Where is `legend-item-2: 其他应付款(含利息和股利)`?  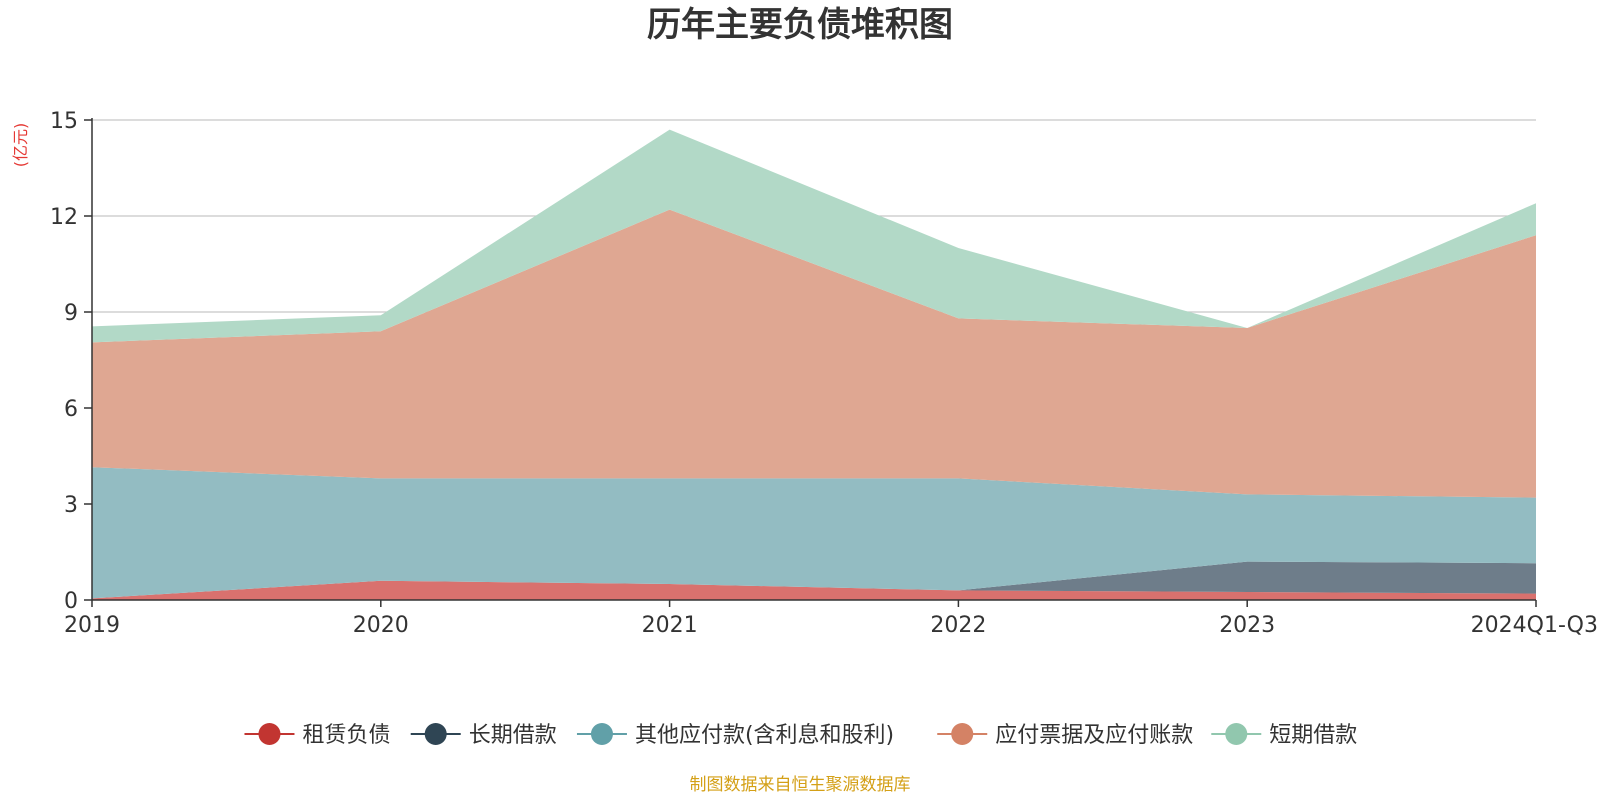 legend-item-2: 其他应付款(含利息和股利) is located at coordinates (735, 735).